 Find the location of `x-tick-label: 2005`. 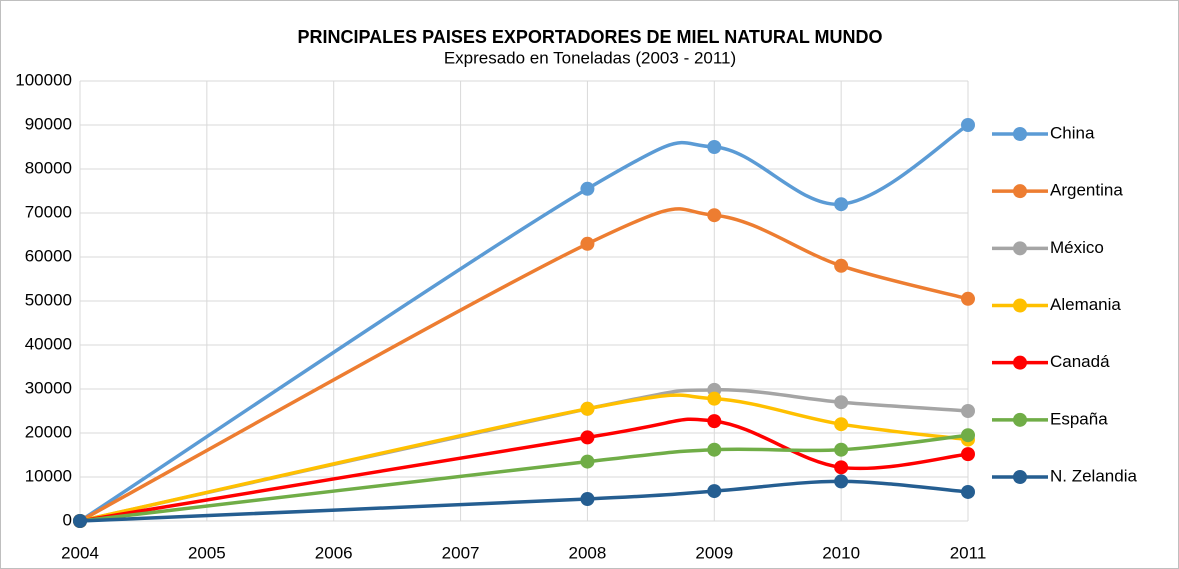

x-tick-label: 2005 is located at coordinates (207, 552).